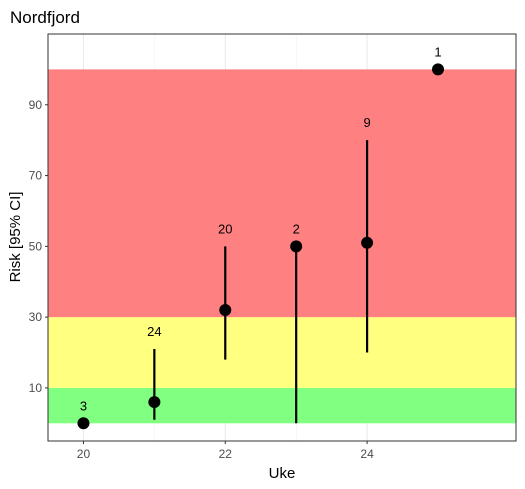 The width and height of the screenshot is (525, 489). Describe the element at coordinates (84, 454) in the screenshot. I see `x-tick-label: 20` at that location.